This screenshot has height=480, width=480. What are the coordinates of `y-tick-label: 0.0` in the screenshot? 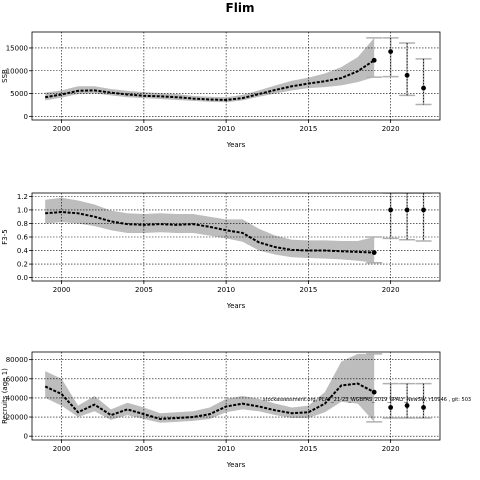 It's located at (22, 278).